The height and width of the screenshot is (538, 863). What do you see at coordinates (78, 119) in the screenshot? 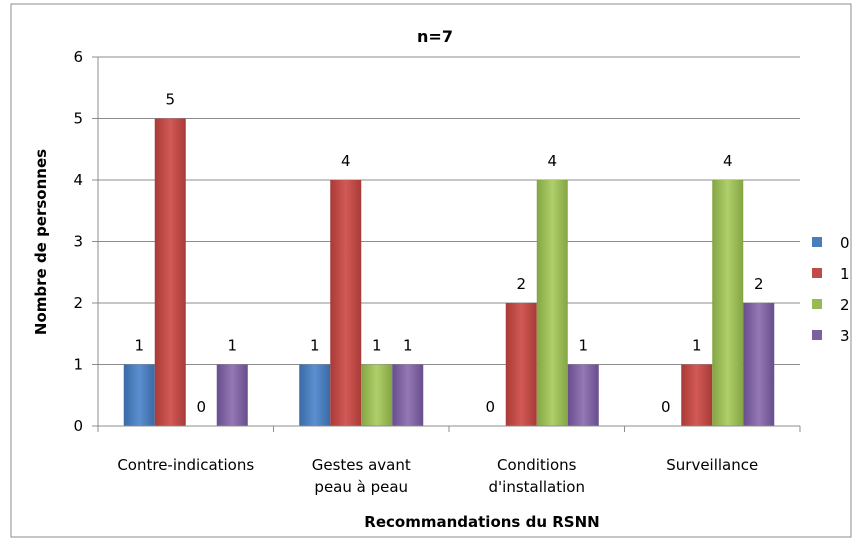
I see `y-tick-label: 5` at bounding box center [78, 119].